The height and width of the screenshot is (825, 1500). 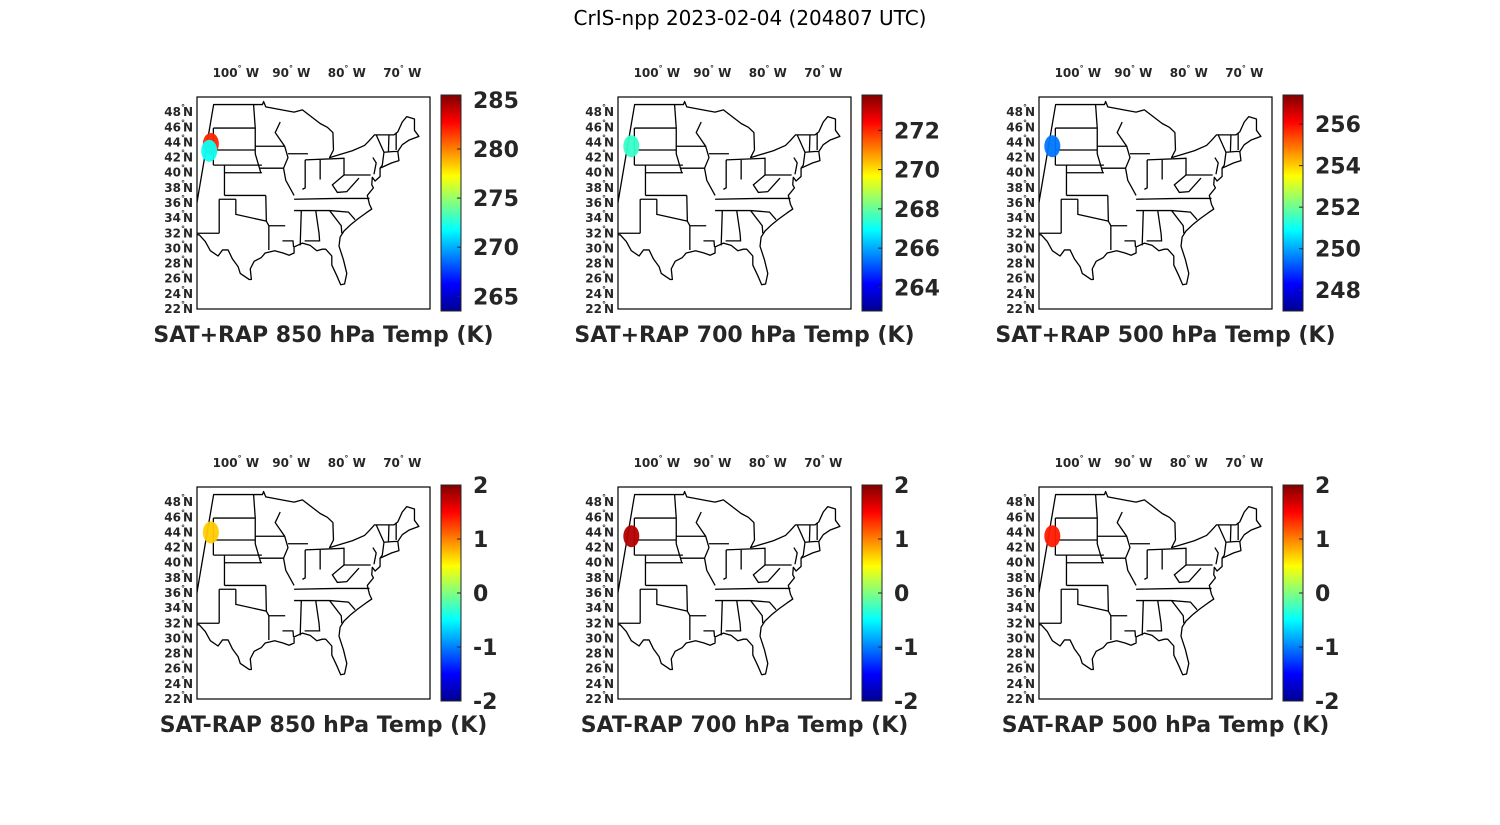 What do you see at coordinates (917, 210) in the screenshot?
I see `colorbar-tick-label: 268` at bounding box center [917, 210].